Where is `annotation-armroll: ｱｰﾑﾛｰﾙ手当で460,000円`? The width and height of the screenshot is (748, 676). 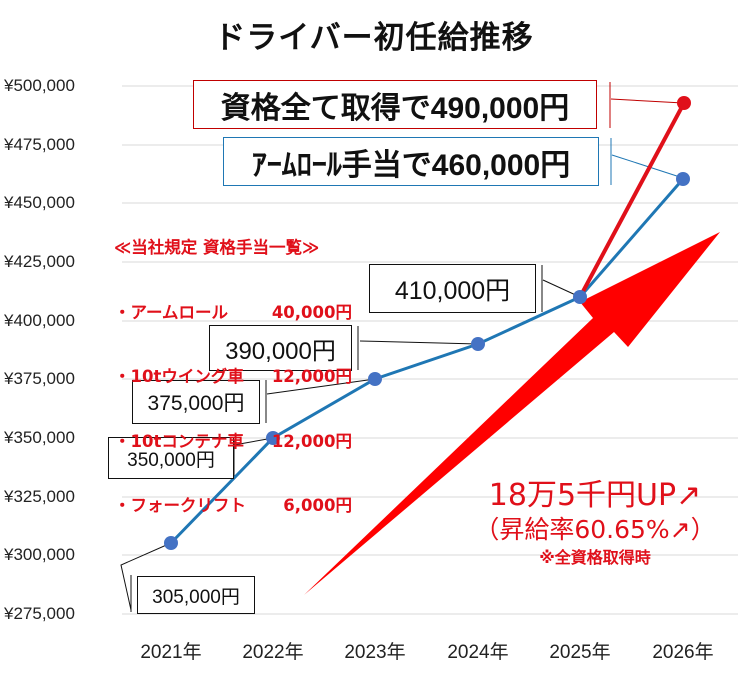
annotation-armroll: ｱｰﾑﾛｰﾙ手当で460,000円 is located at coordinates (411, 161).